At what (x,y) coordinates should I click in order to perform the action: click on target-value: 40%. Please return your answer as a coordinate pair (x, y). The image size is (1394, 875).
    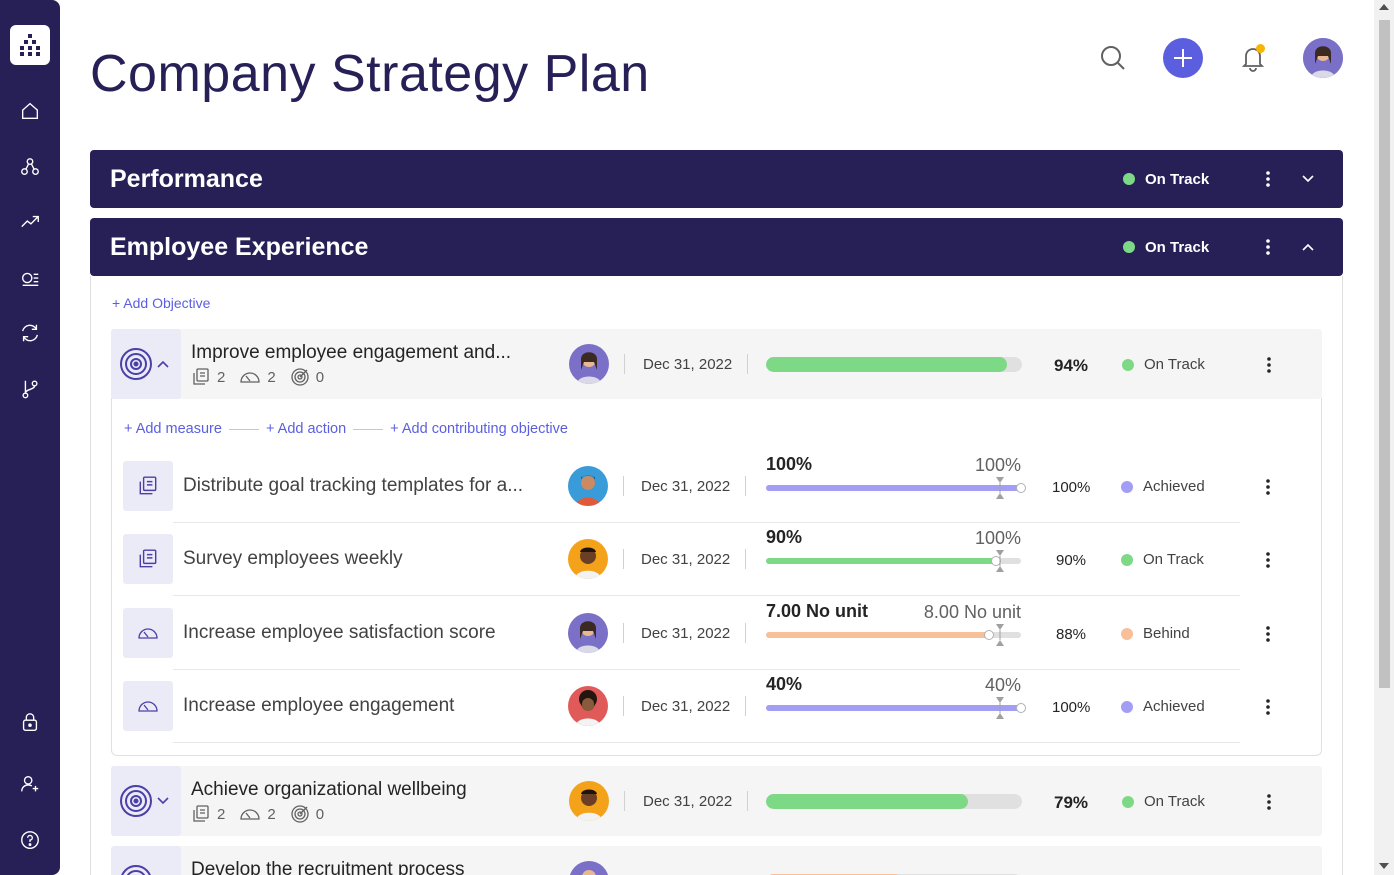
    Looking at the image, I should click on (1002, 685).